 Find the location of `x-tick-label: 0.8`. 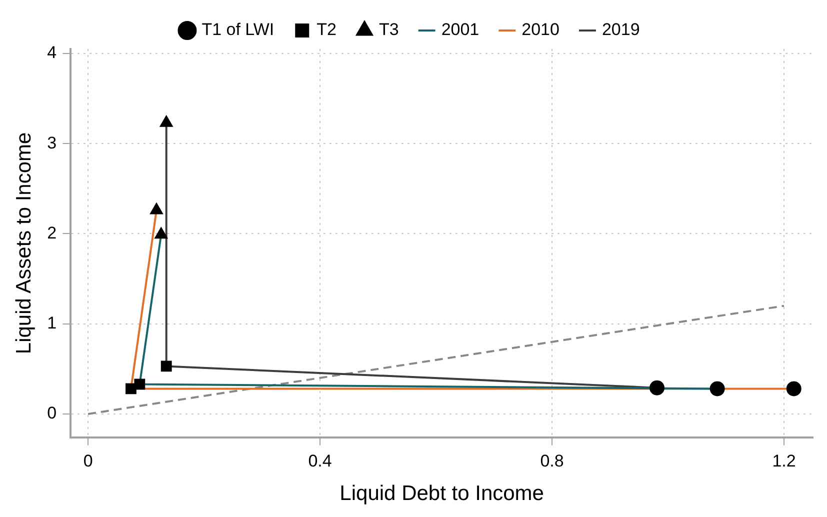

x-tick-label: 0.8 is located at coordinates (552, 460).